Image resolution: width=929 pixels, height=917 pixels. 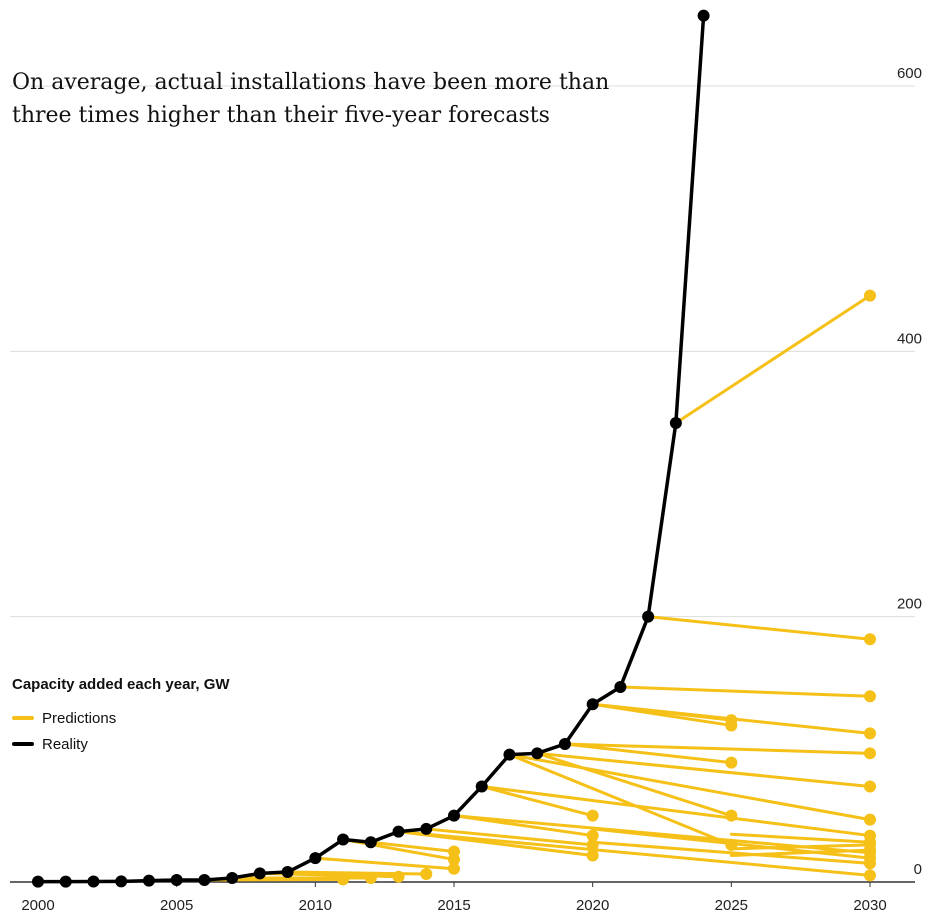 I want to click on reality-point-2020, so click(x=592, y=704).